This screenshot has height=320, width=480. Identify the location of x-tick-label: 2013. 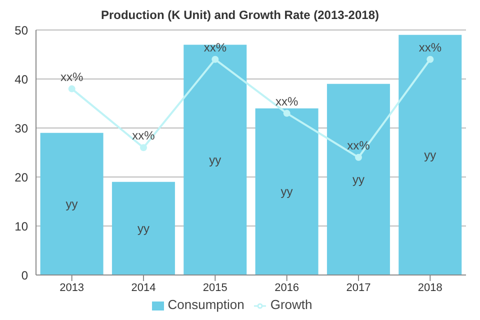
(72, 288).